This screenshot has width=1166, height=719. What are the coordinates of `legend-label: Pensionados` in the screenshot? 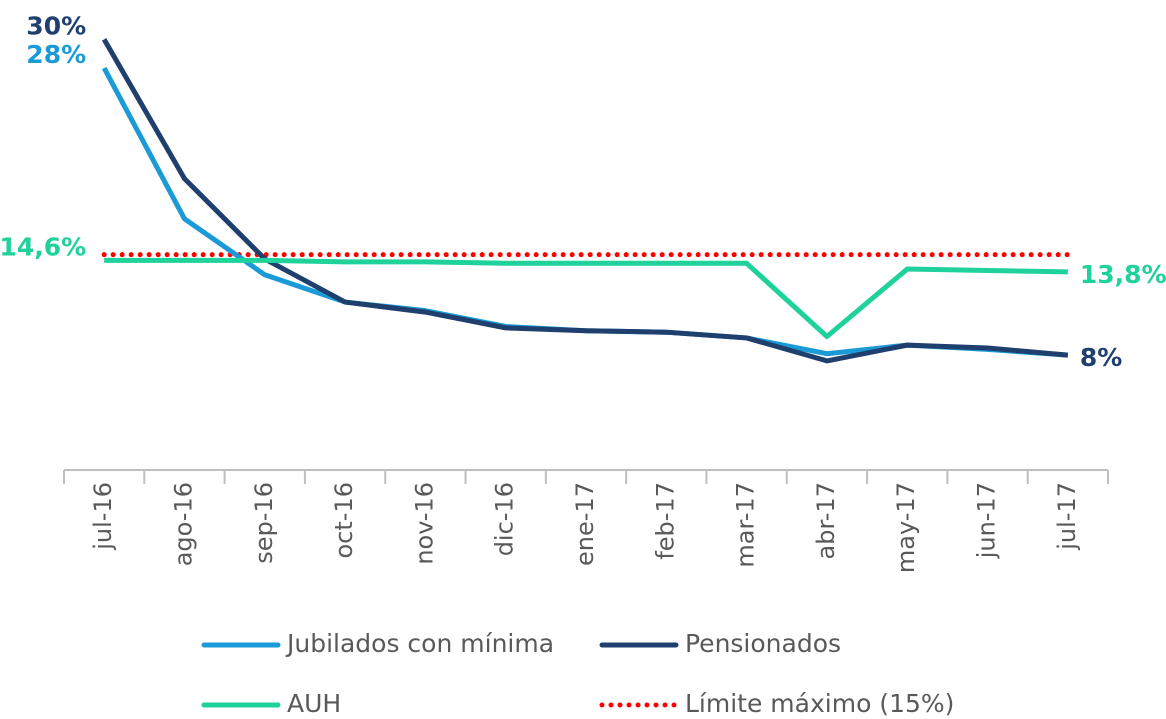 It's located at (763, 643).